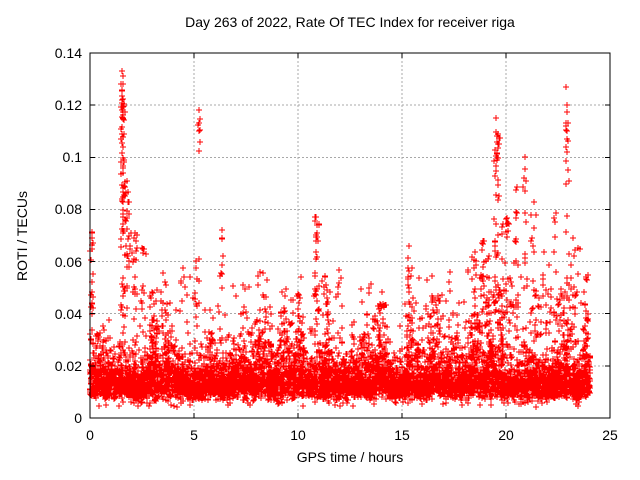  Describe the element at coordinates (194, 435) in the screenshot. I see `x-tick-label: 5` at that location.